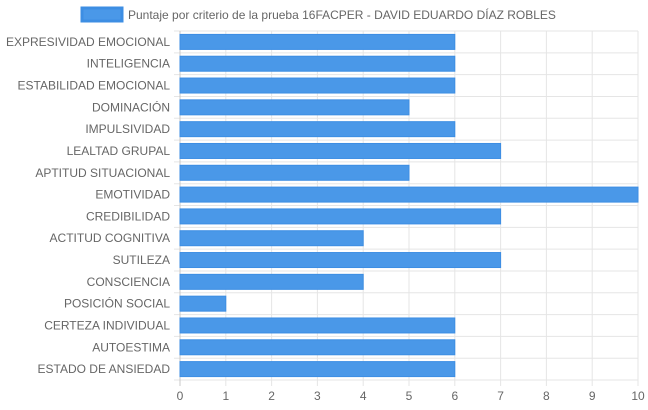 The width and height of the screenshot is (648, 410). What do you see at coordinates (363, 396) in the screenshot?
I see `x-tick-label: 4` at bounding box center [363, 396].